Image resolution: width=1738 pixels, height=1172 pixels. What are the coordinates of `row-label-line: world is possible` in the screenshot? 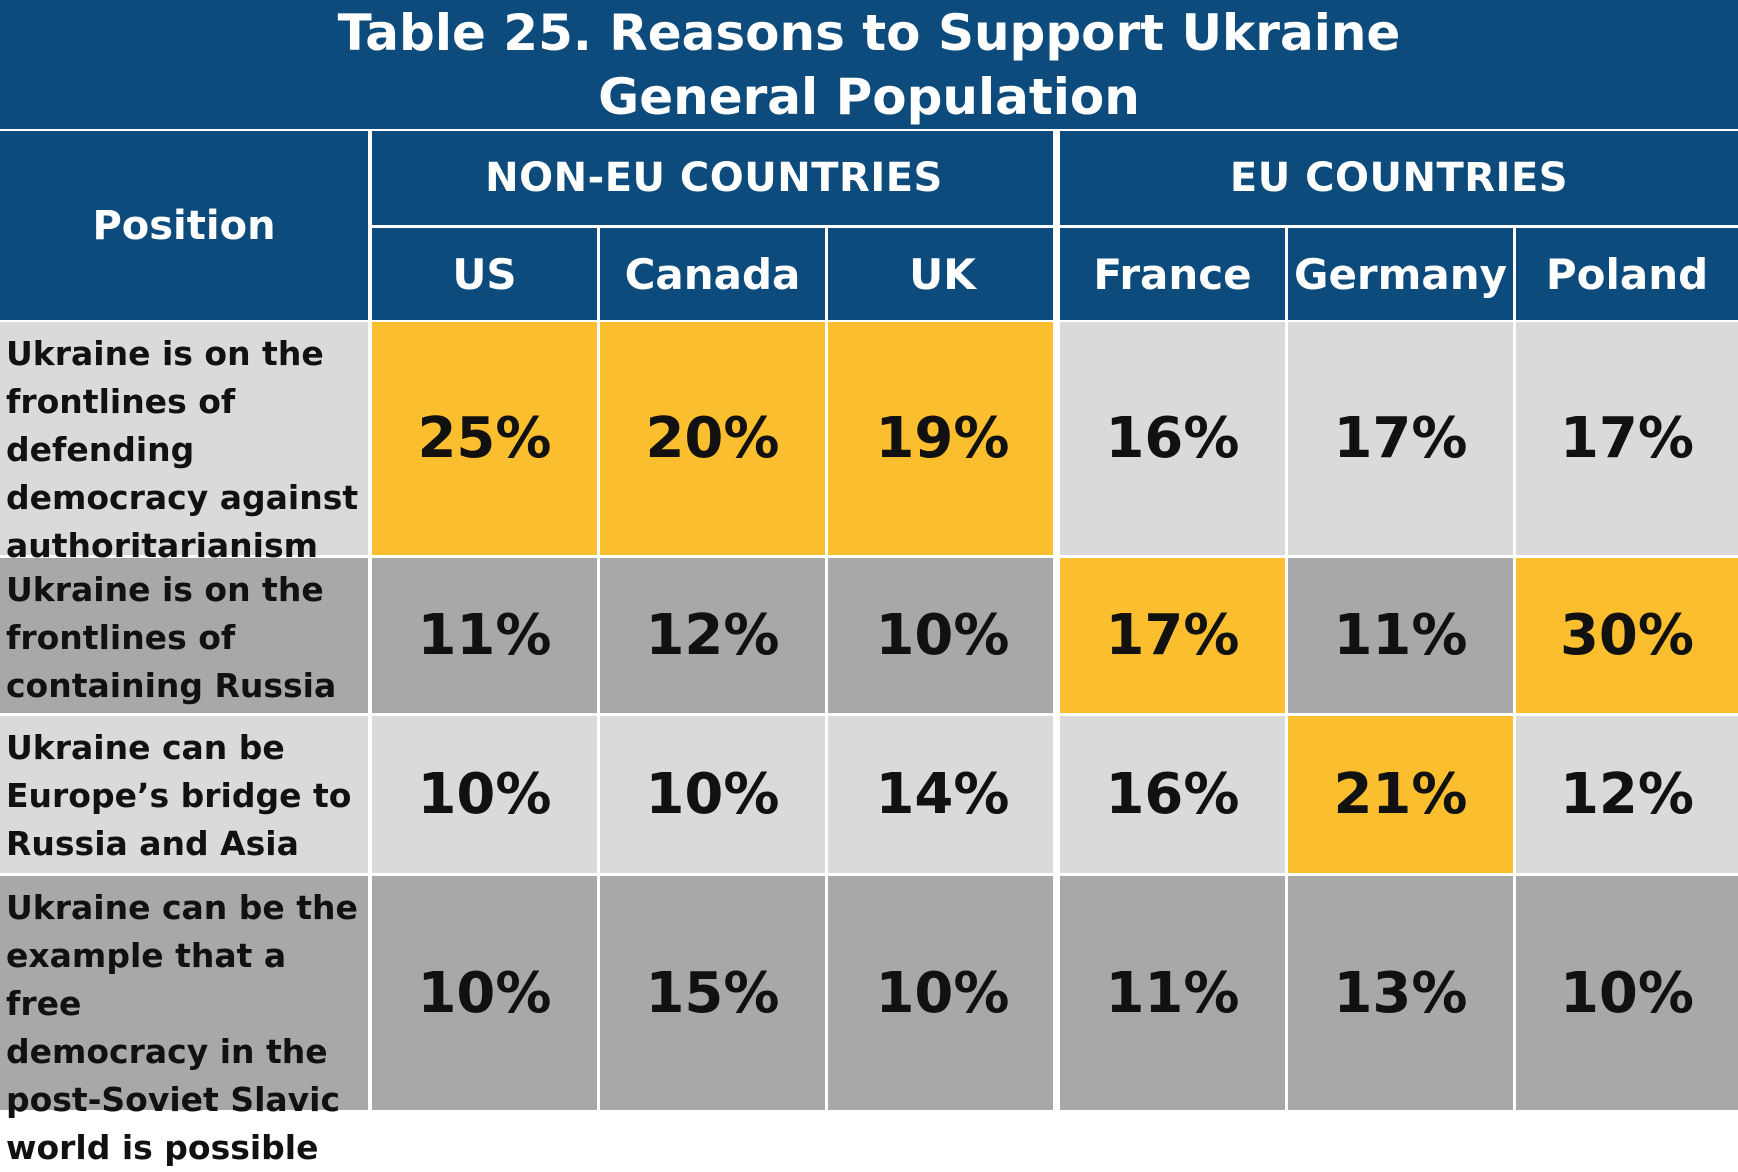 It's located at (162, 1147).